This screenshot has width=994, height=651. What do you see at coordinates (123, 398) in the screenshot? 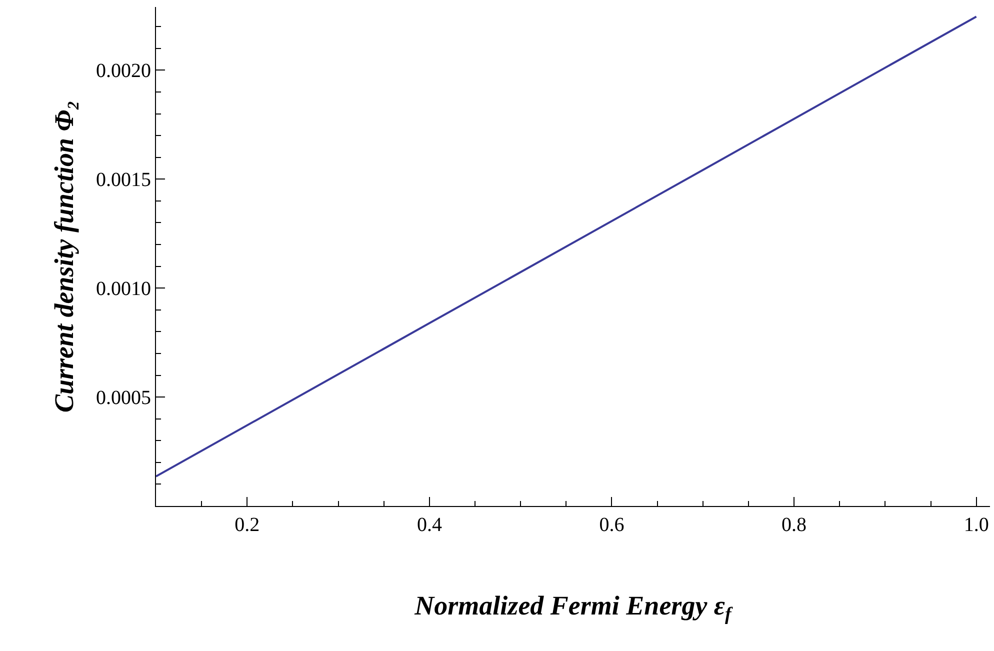
I see `y-tick-label: 0.0005` at bounding box center [123, 398].